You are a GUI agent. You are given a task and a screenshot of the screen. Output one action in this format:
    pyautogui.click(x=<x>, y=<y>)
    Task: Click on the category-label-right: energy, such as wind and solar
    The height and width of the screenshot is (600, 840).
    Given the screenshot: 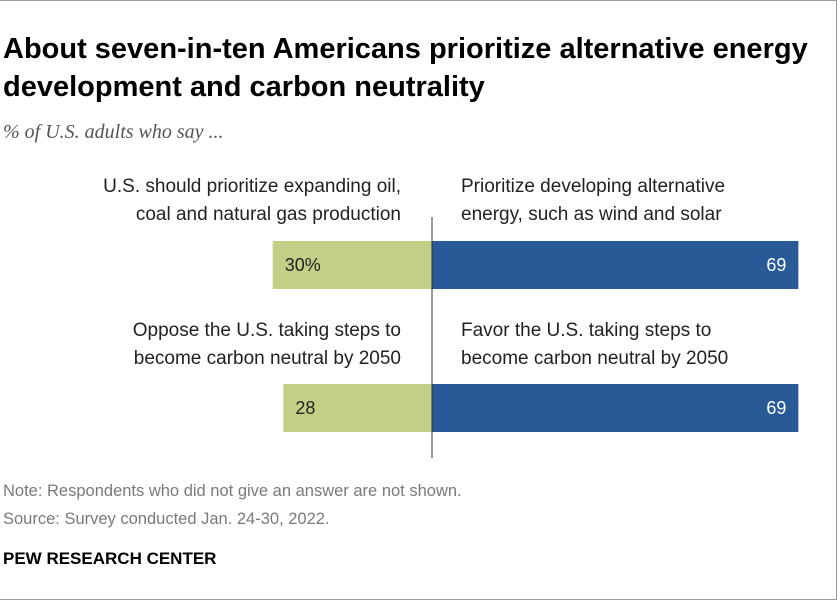 What is the action you would take?
    pyautogui.click(x=591, y=214)
    